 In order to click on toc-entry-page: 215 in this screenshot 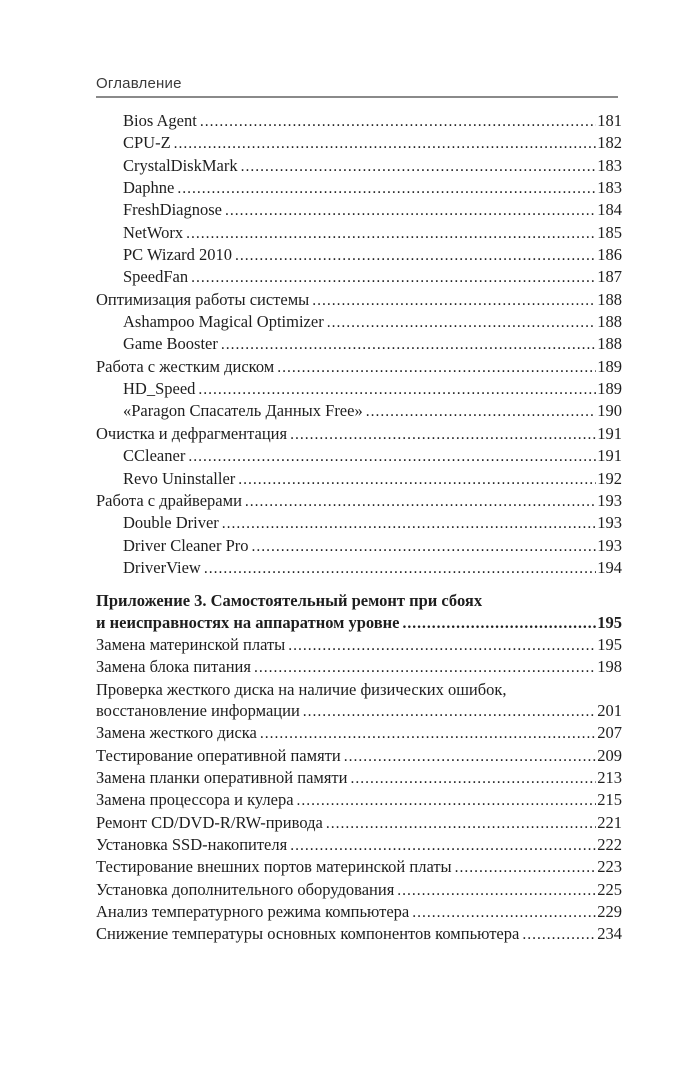, I will do `click(609, 800)`.